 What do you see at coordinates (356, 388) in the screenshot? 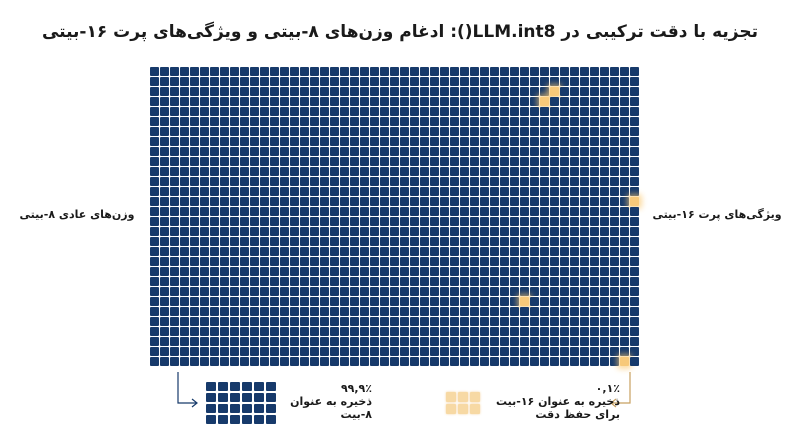
I see `int8-percent: ۹۹,۹٪` at bounding box center [356, 388].